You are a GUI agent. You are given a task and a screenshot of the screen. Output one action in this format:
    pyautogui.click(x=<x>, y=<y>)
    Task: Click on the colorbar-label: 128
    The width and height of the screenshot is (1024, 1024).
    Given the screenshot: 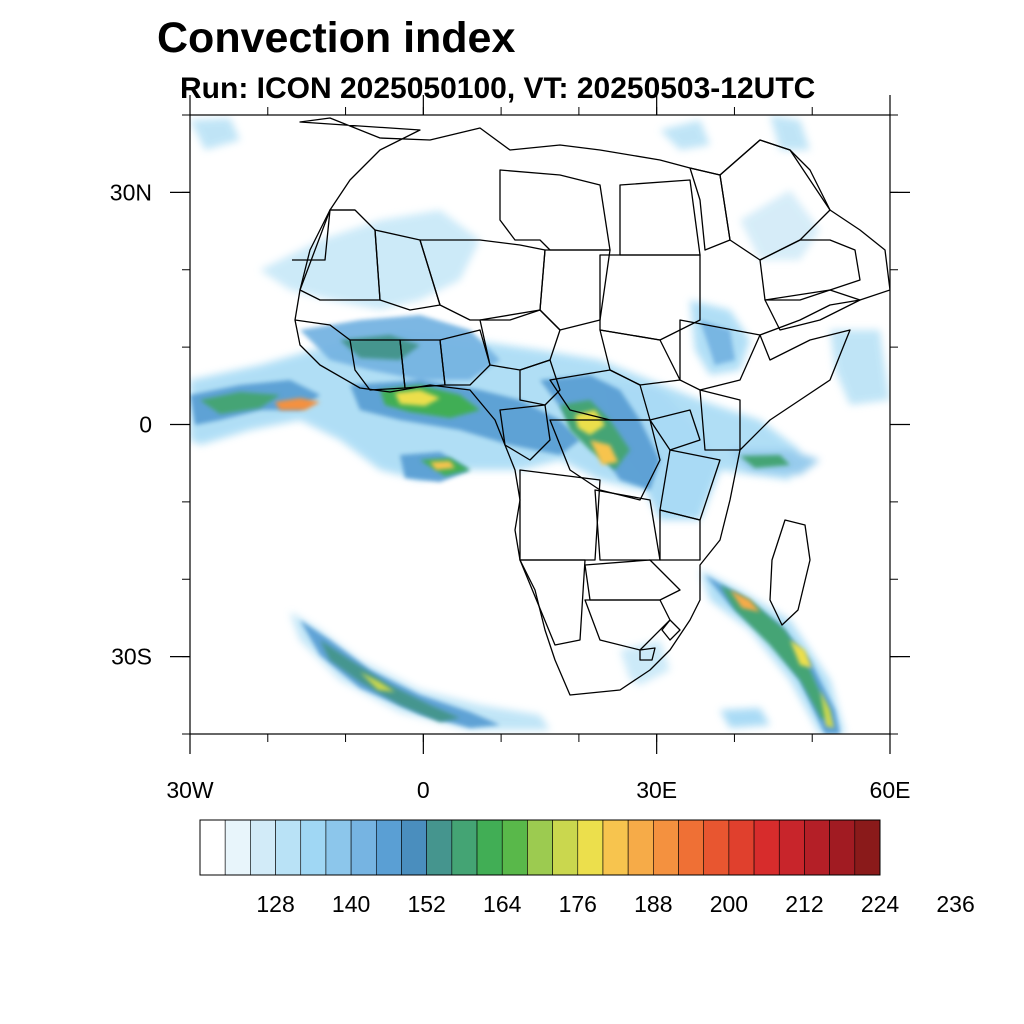 What is the action you would take?
    pyautogui.click(x=275, y=904)
    